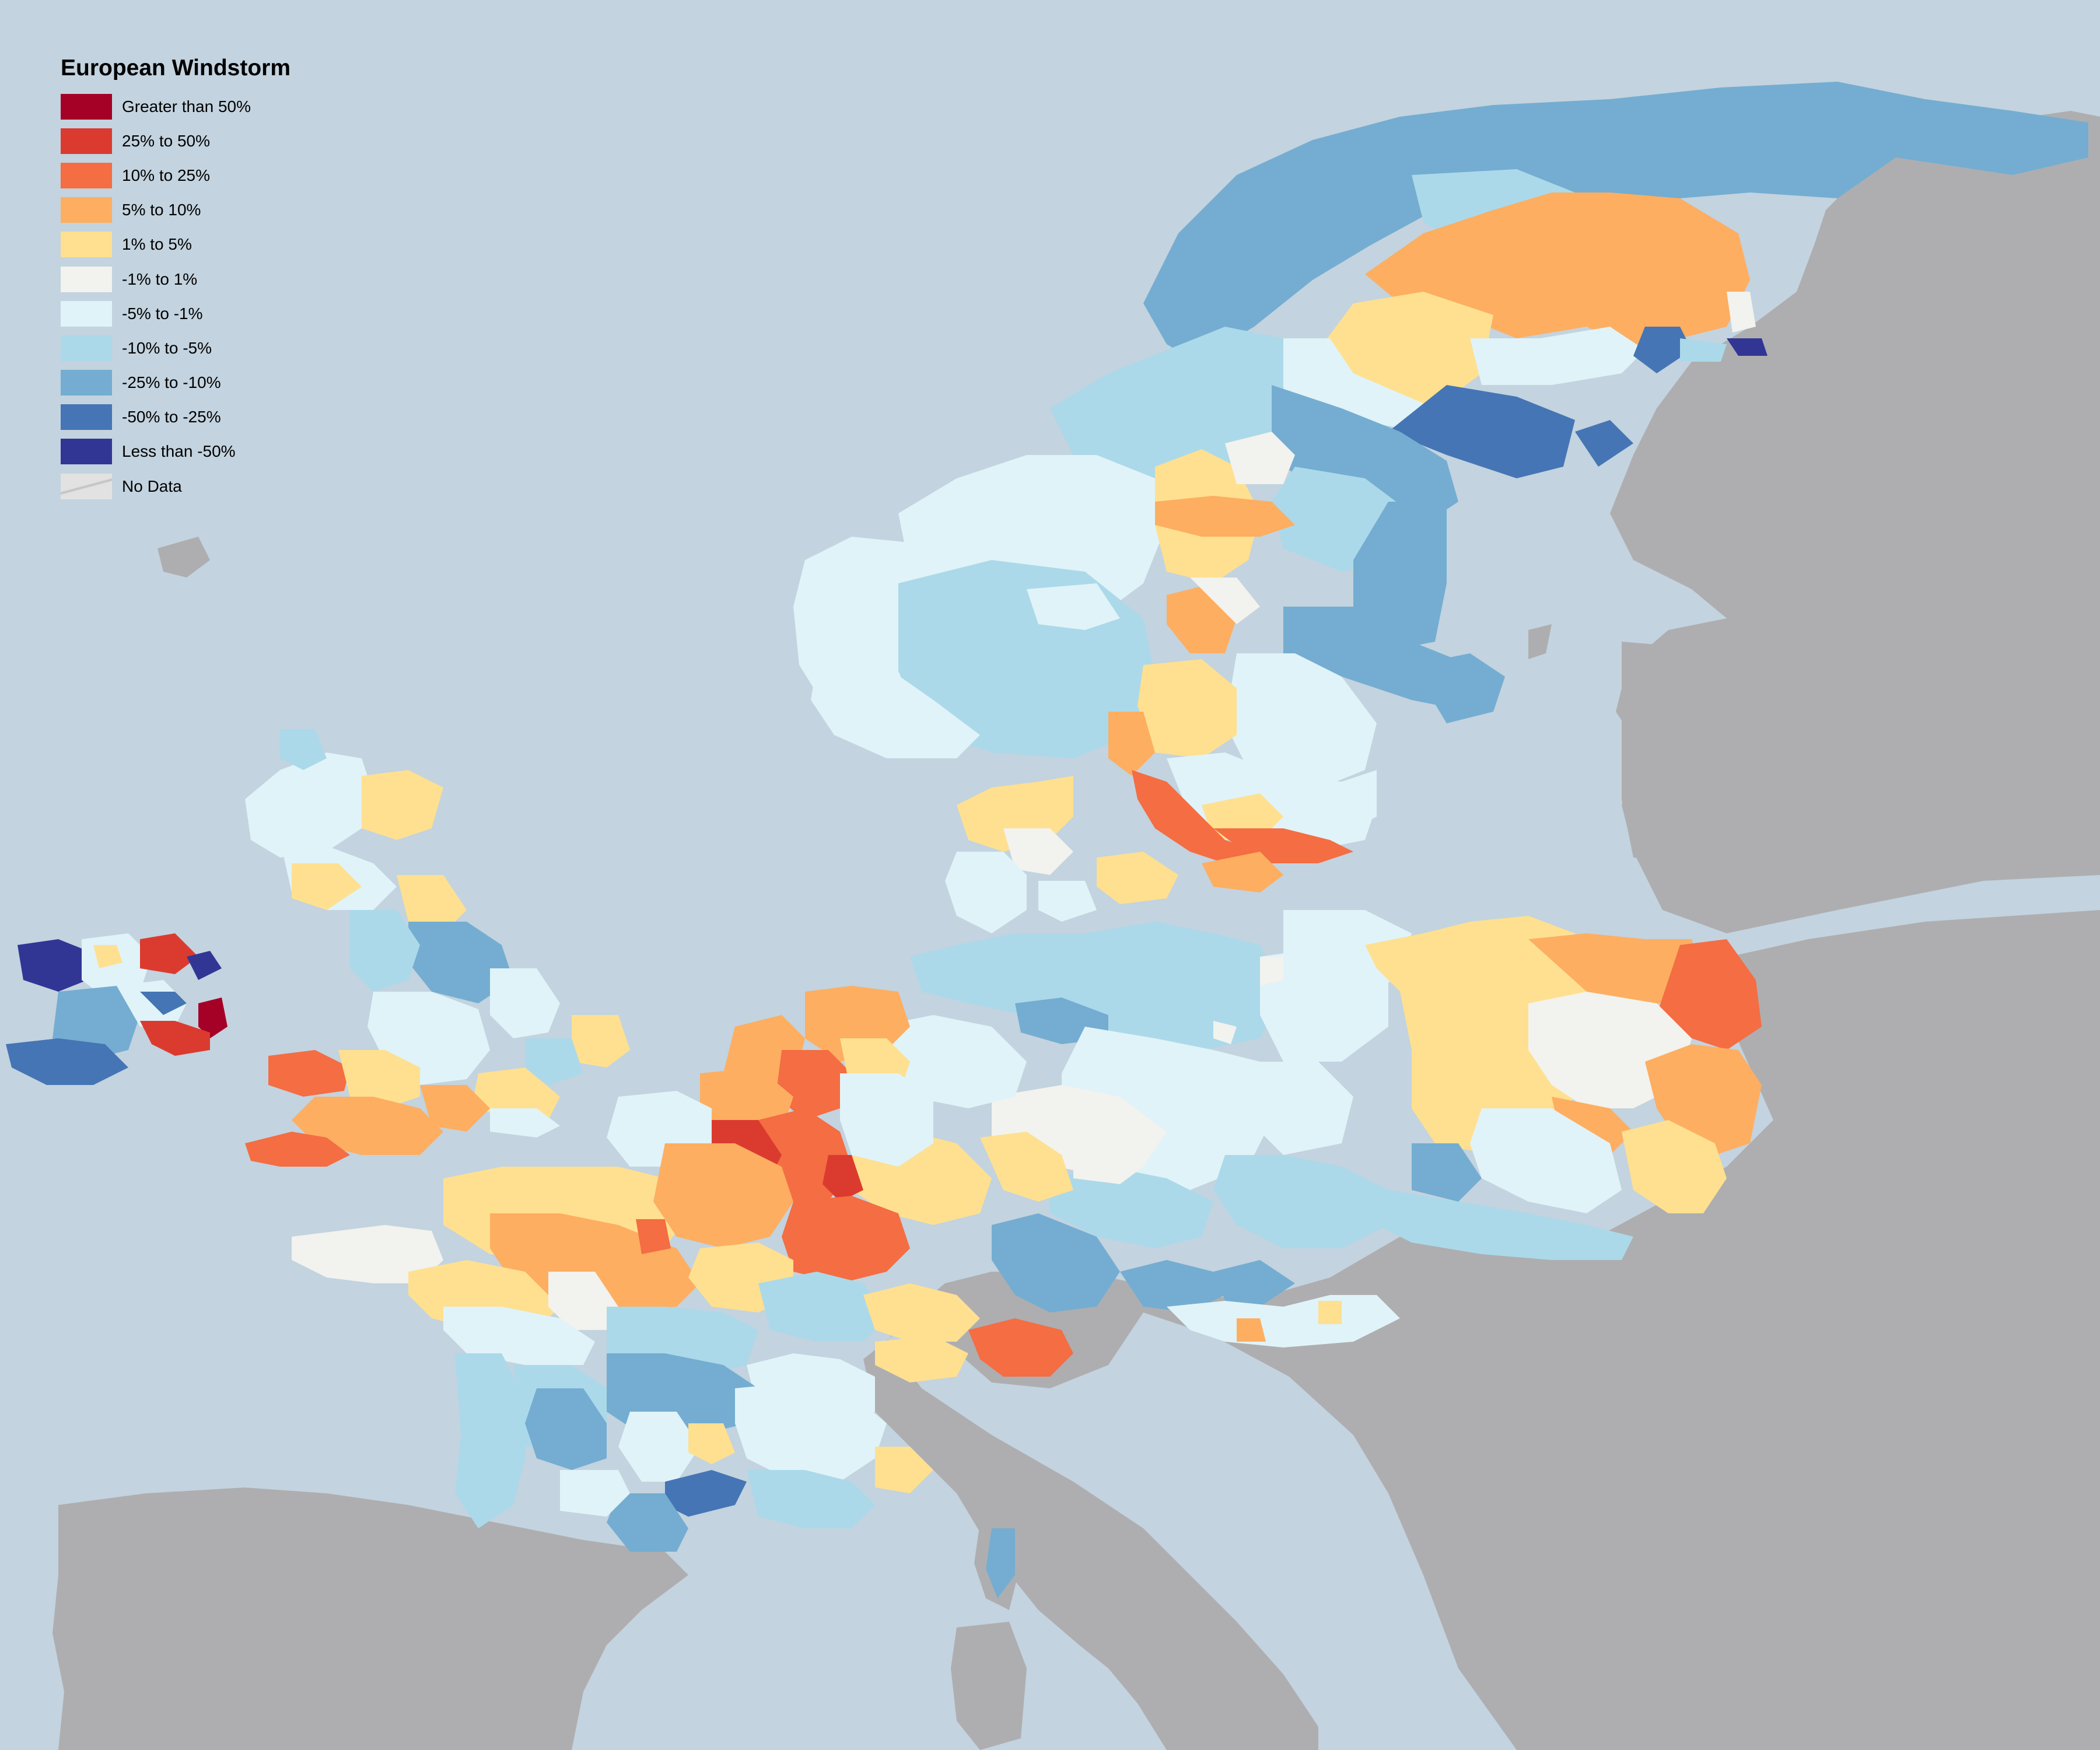 This screenshot has width=2100, height=1750. What do you see at coordinates (169, 953) in the screenshot?
I see `region-ireland-north-red` at bounding box center [169, 953].